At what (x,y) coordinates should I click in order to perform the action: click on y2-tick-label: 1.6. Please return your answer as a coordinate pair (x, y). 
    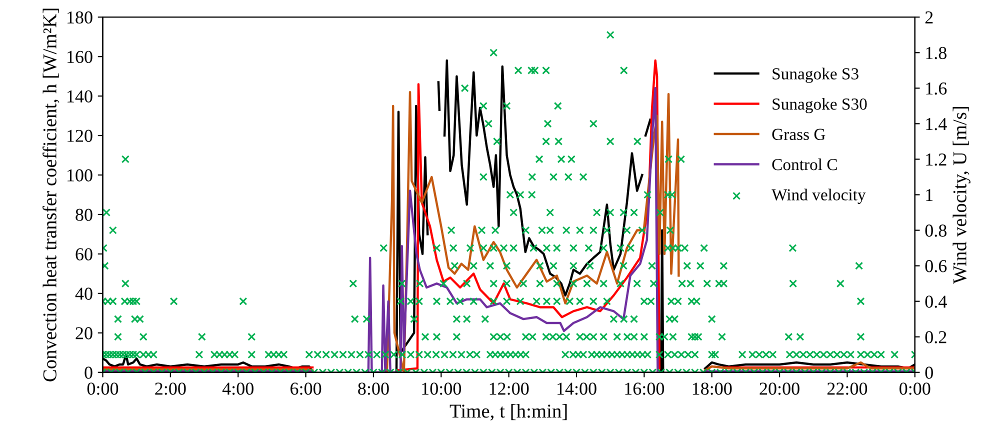
    Looking at the image, I should click on (936, 88).